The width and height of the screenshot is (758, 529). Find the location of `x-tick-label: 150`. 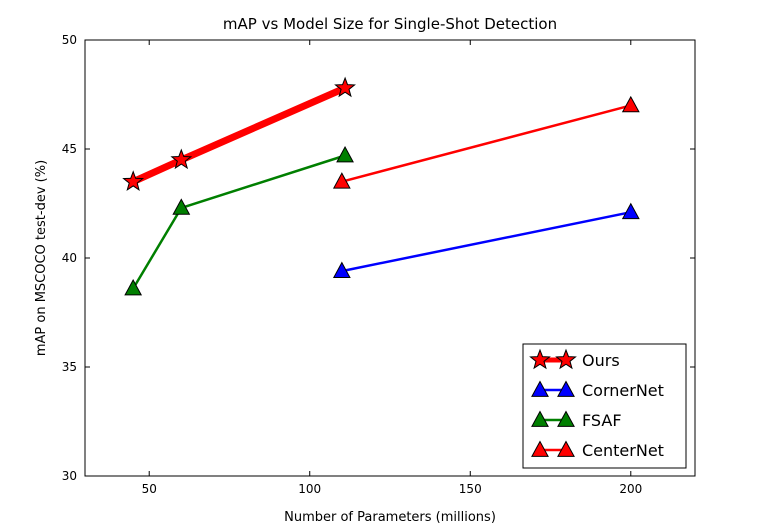

x-tick-label: 150 is located at coordinates (470, 489).